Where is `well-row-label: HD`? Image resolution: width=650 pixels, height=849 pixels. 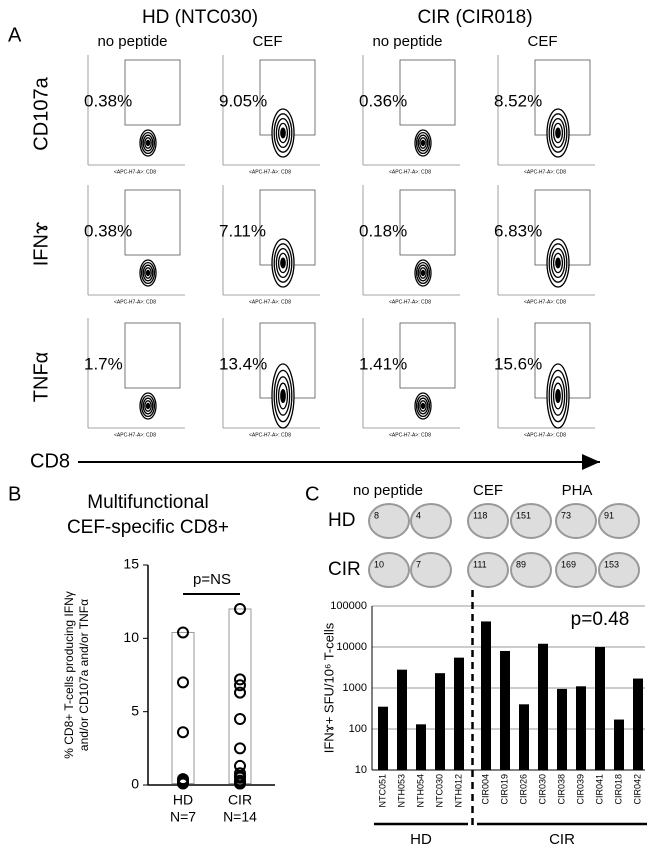
well-row-label: HD is located at coordinates (341, 520).